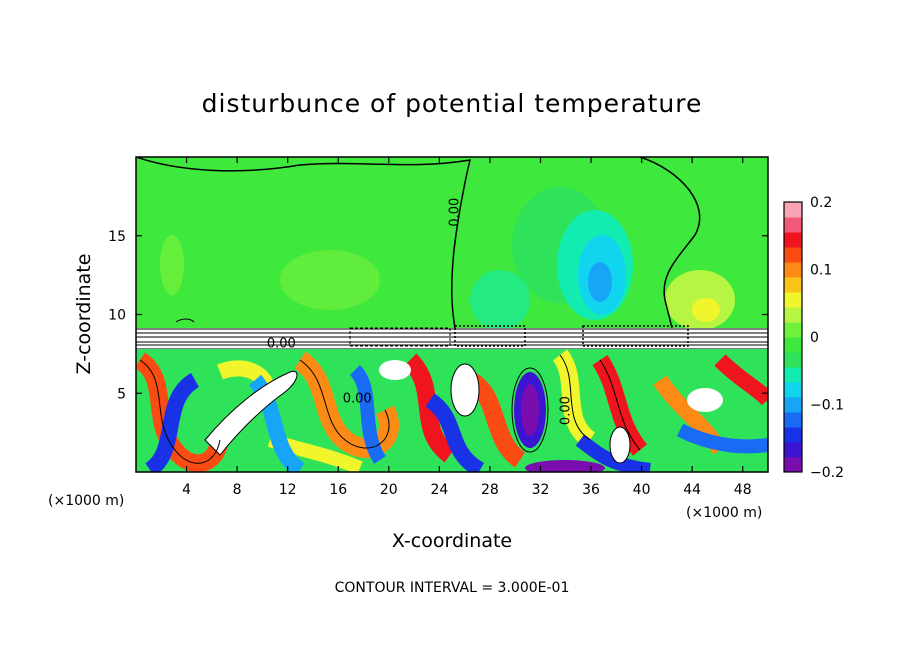  What do you see at coordinates (117, 237) in the screenshot?
I see `y-tick-label: 15` at bounding box center [117, 237].